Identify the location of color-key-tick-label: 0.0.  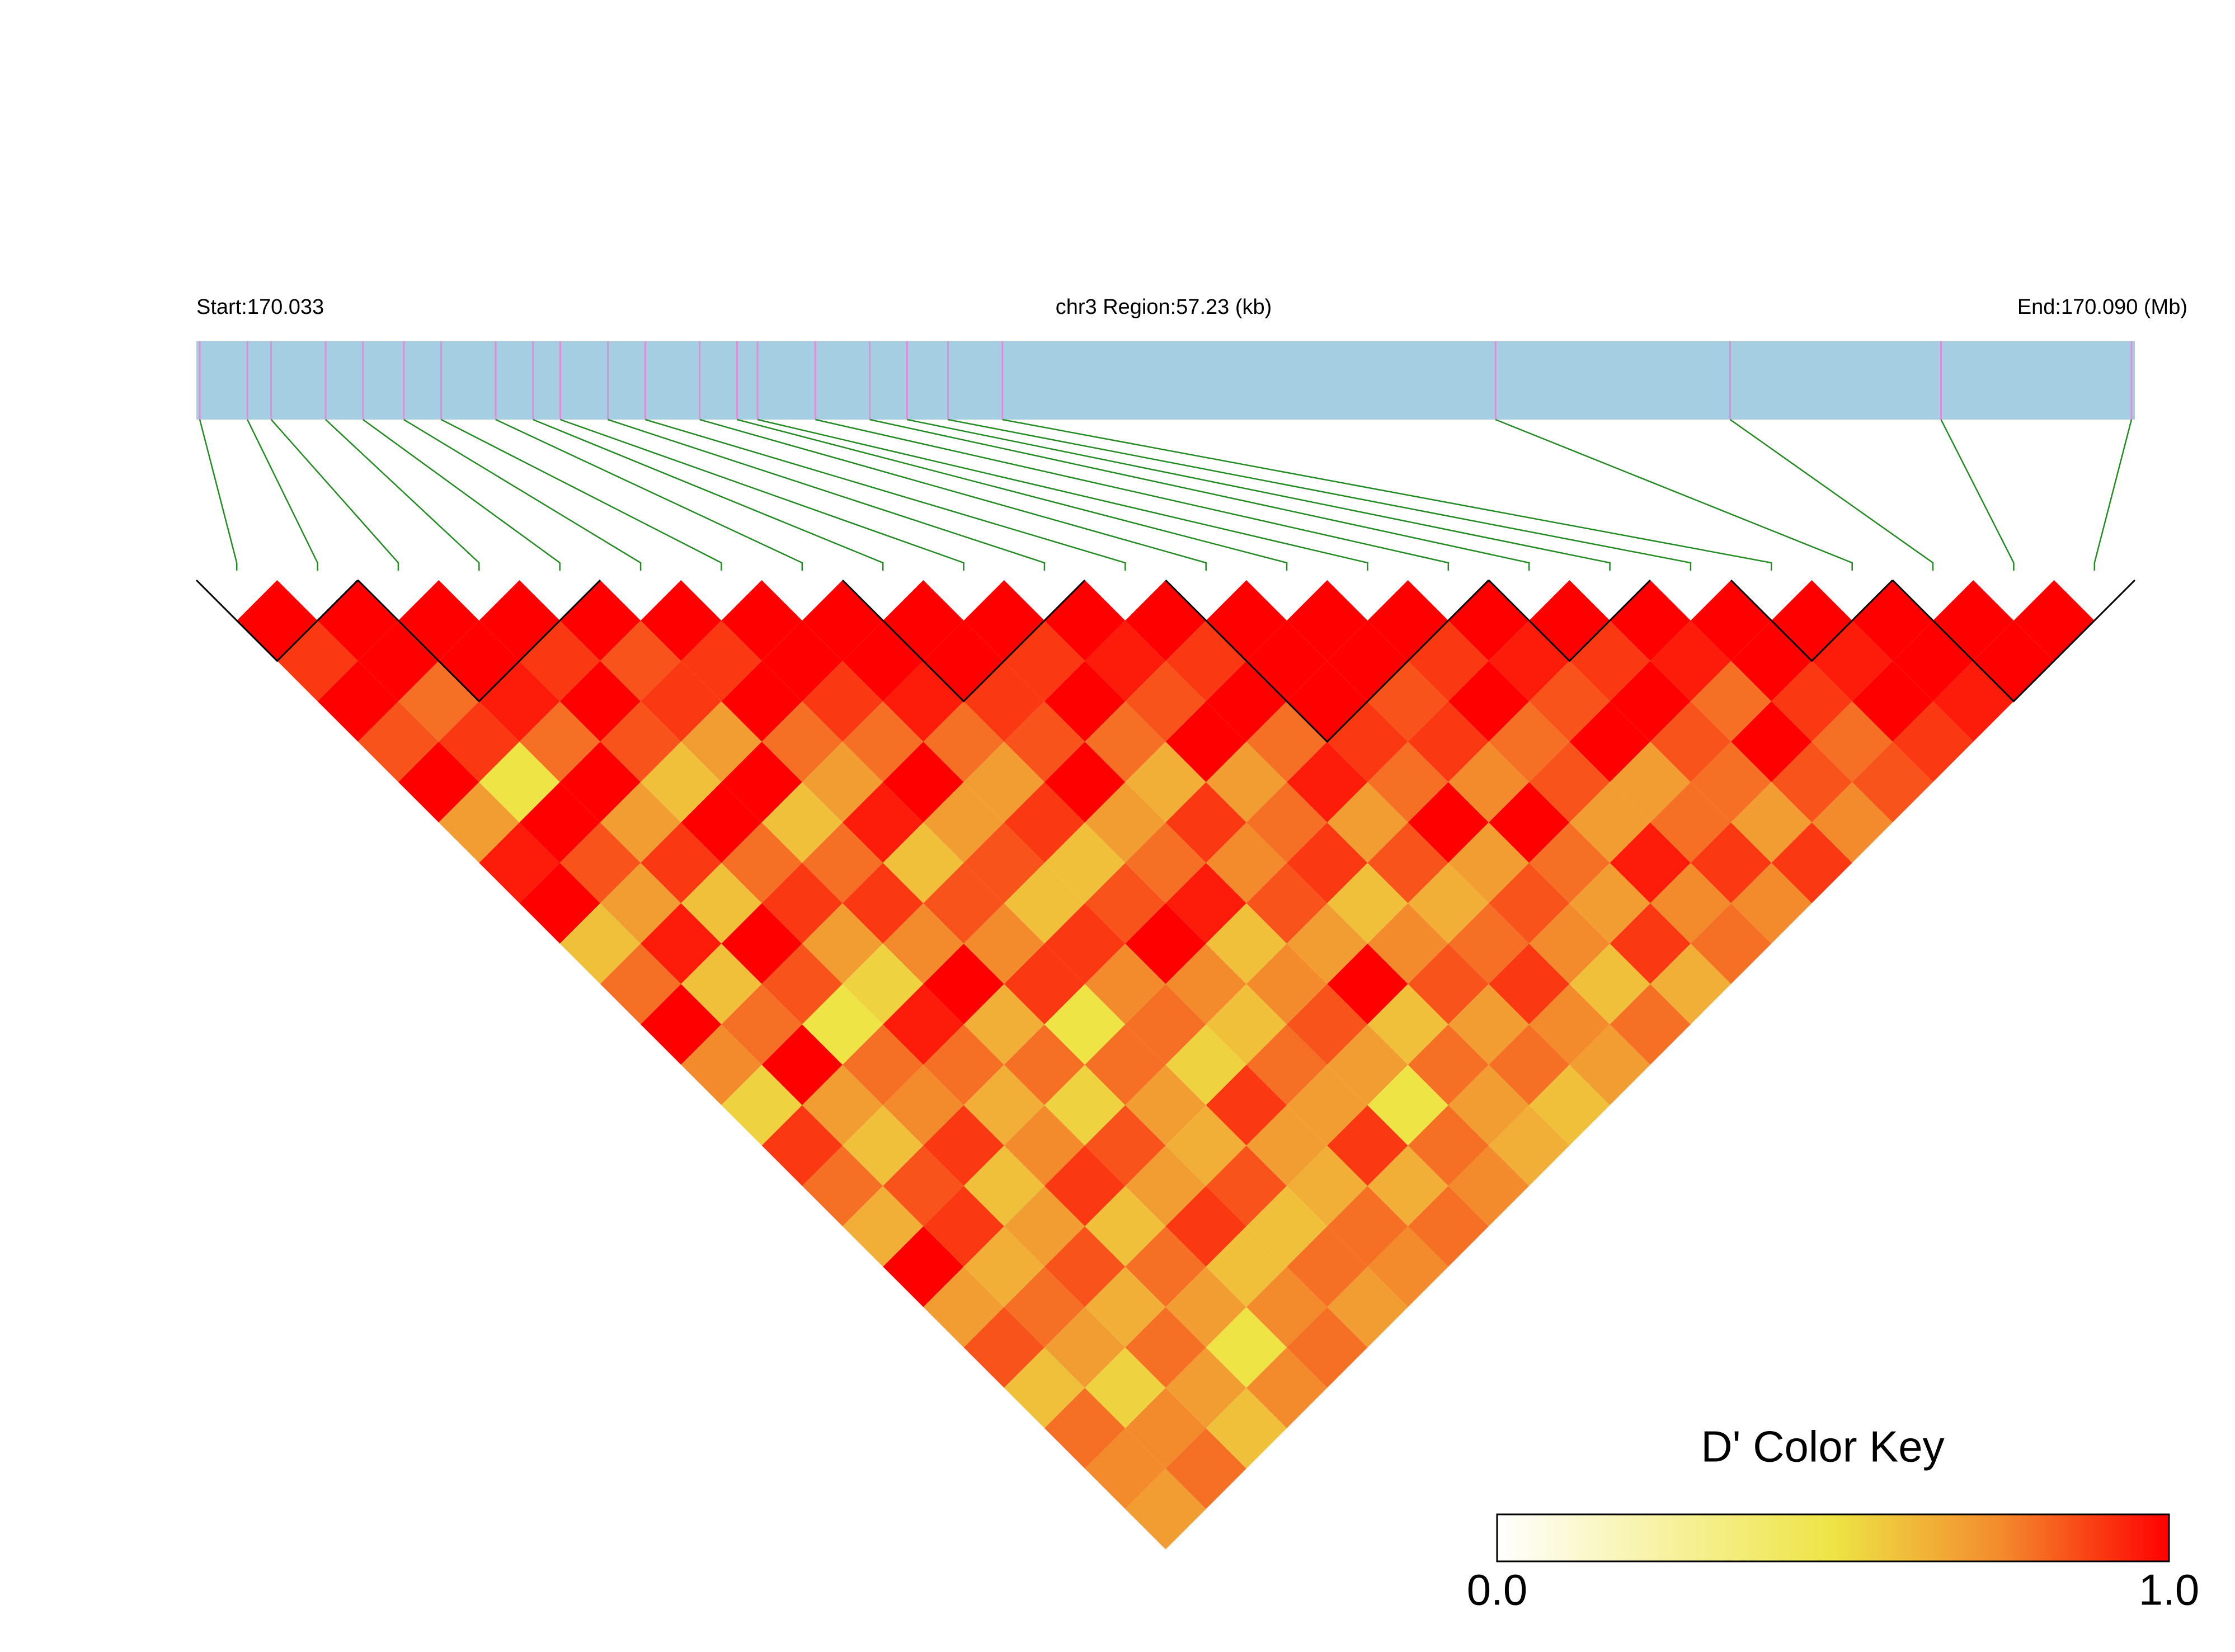
(1497, 1590).